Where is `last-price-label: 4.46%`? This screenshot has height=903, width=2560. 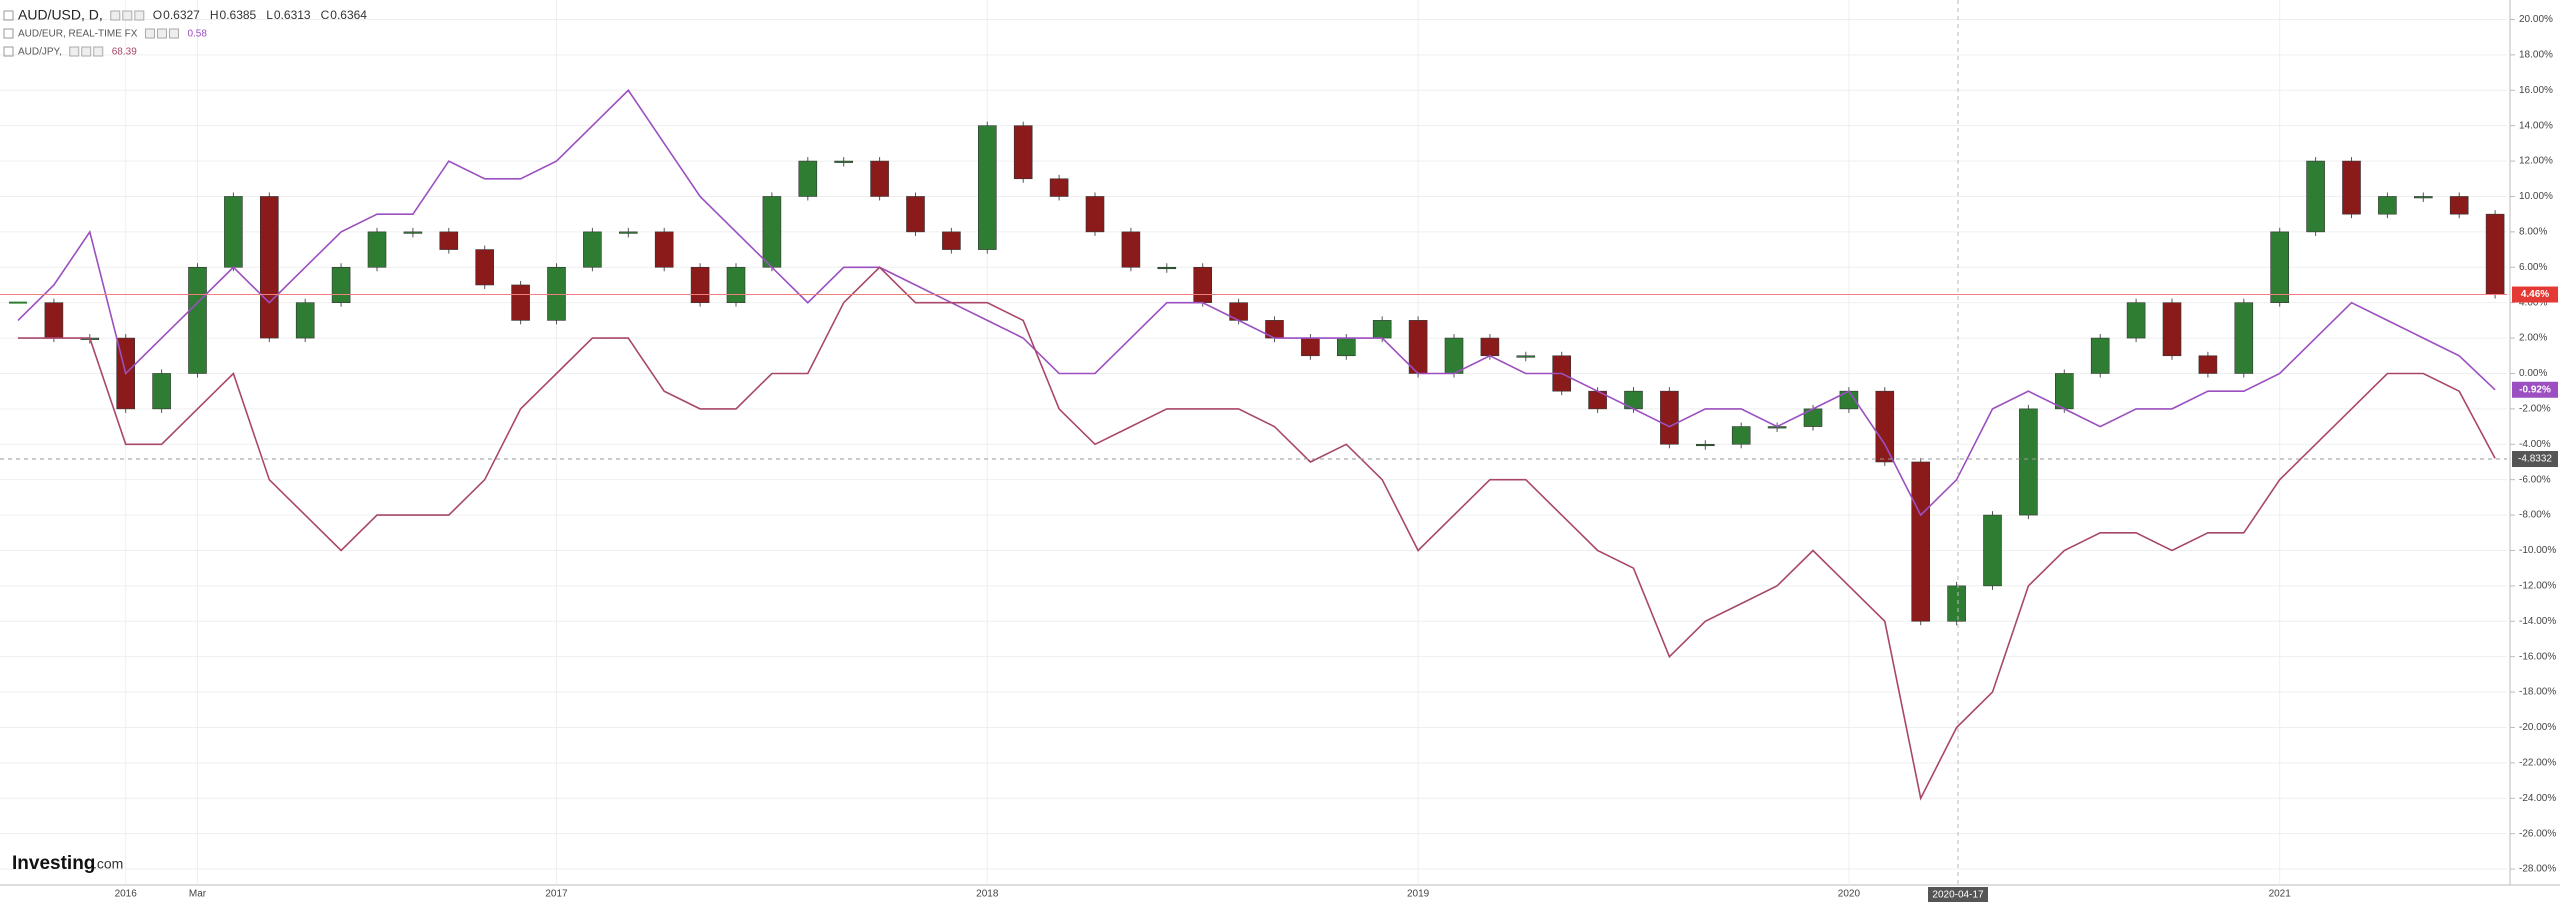
last-price-label: 4.46% is located at coordinates (2535, 294).